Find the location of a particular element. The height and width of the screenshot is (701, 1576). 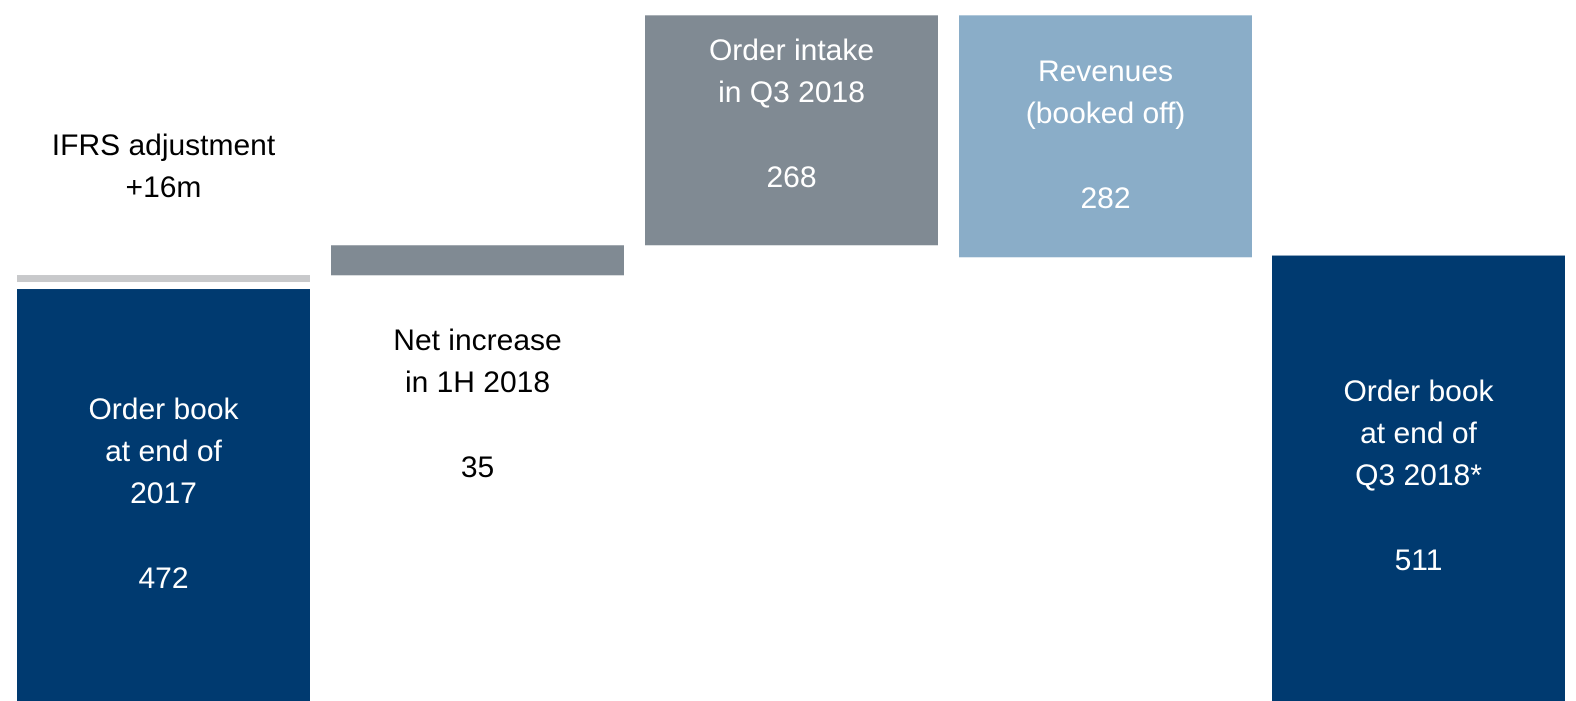

value-label: 472 is located at coordinates (163, 578).